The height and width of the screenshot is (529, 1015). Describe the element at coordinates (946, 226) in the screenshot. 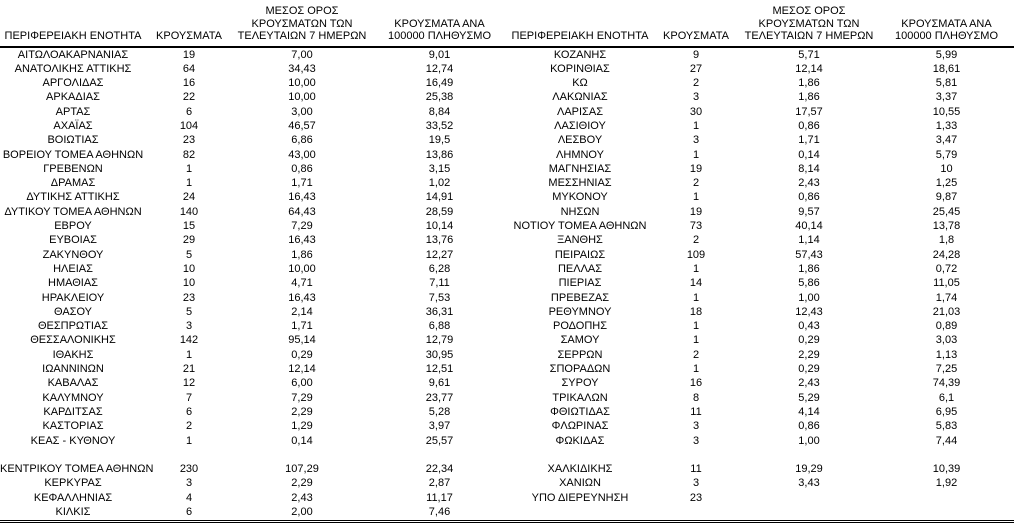

I see `per100k-value: 13,78` at that location.